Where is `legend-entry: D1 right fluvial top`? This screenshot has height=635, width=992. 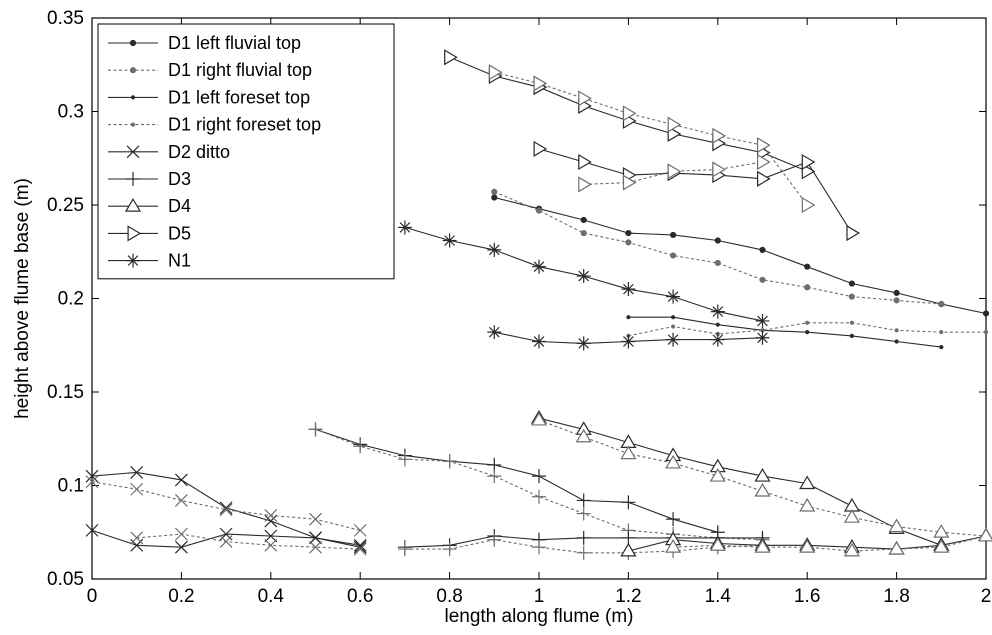 legend-entry: D1 right fluvial top is located at coordinates (210, 70).